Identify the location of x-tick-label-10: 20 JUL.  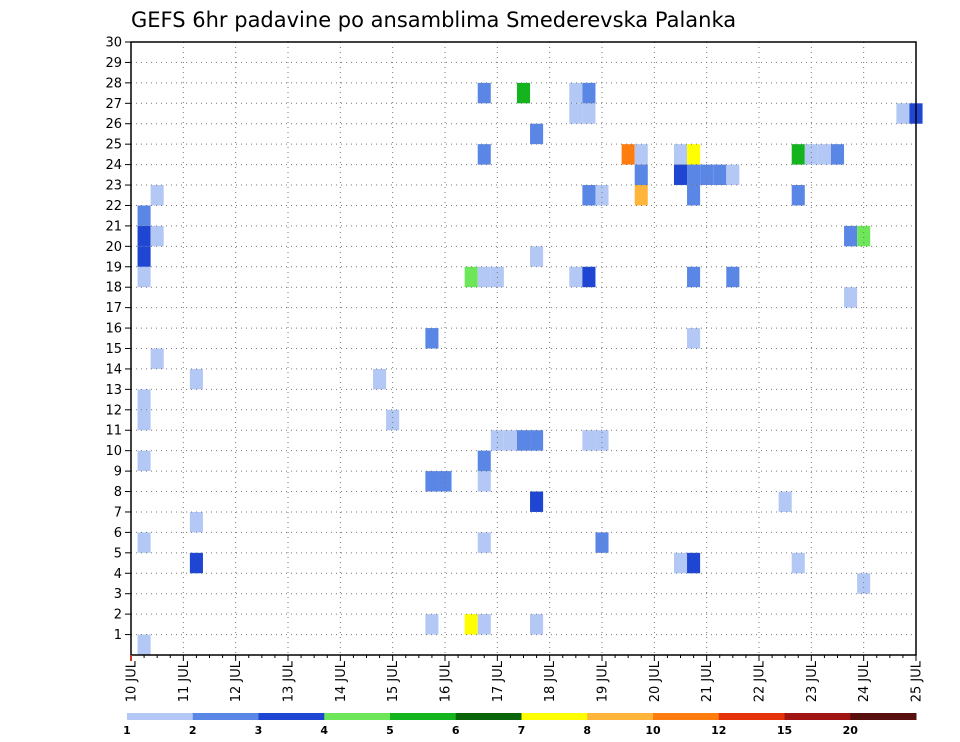
(655, 681).